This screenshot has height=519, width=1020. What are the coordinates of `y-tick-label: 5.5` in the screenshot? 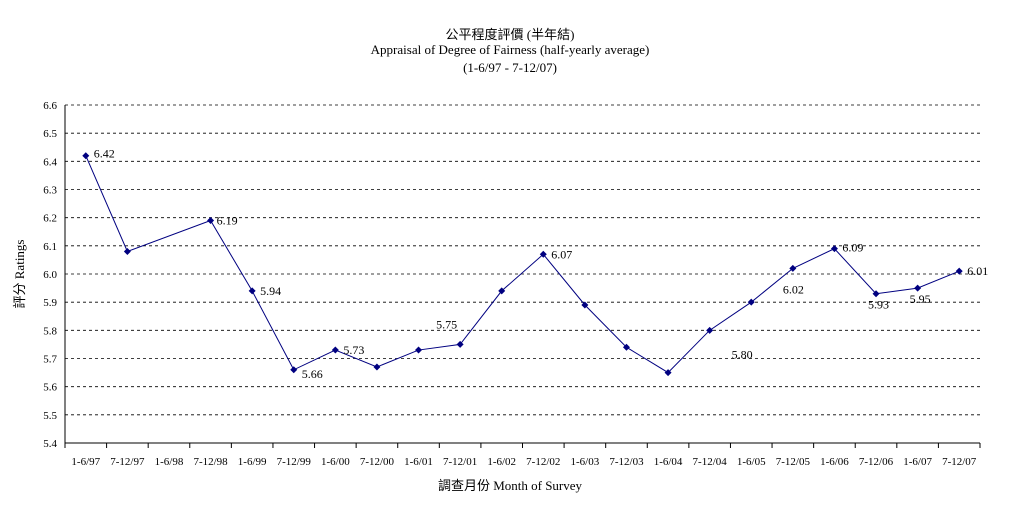 It's located at (50, 416).